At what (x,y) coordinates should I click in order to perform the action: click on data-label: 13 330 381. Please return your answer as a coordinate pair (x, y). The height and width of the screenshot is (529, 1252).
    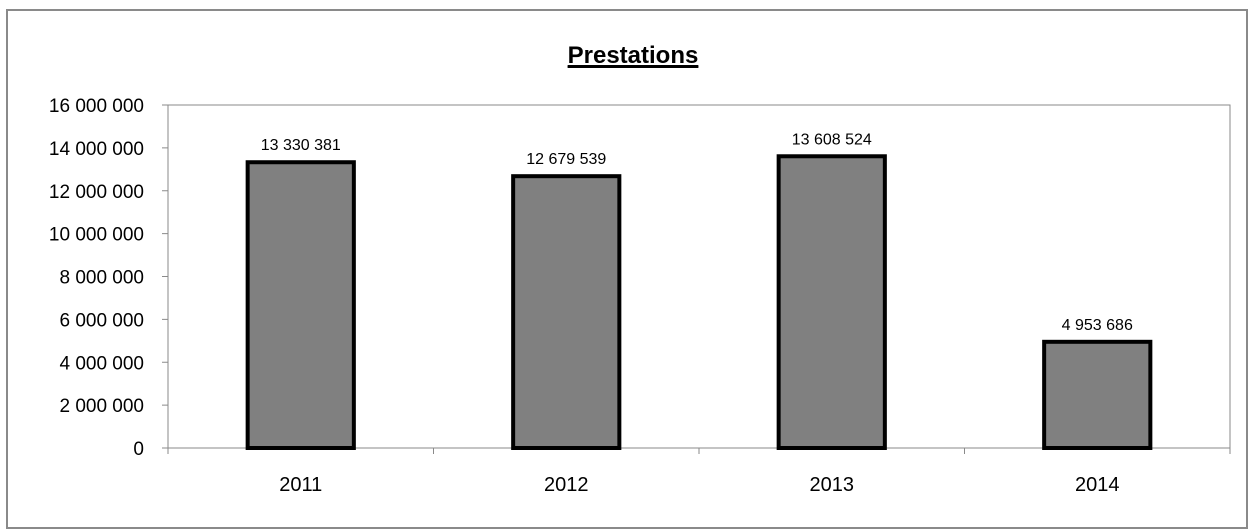
    Looking at the image, I should click on (301, 145).